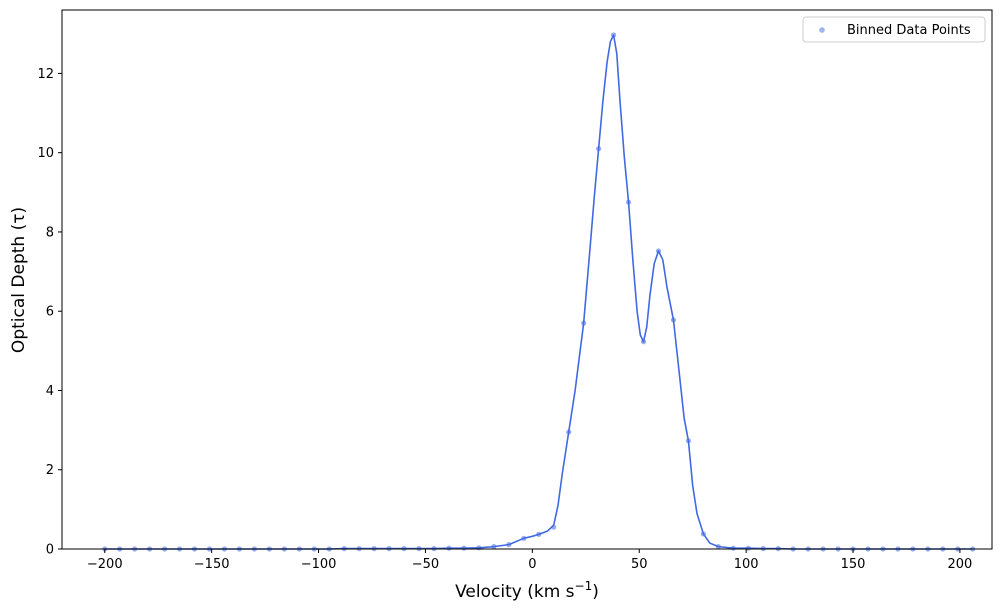  I want to click on legend: Binned Data Points, so click(894, 29).